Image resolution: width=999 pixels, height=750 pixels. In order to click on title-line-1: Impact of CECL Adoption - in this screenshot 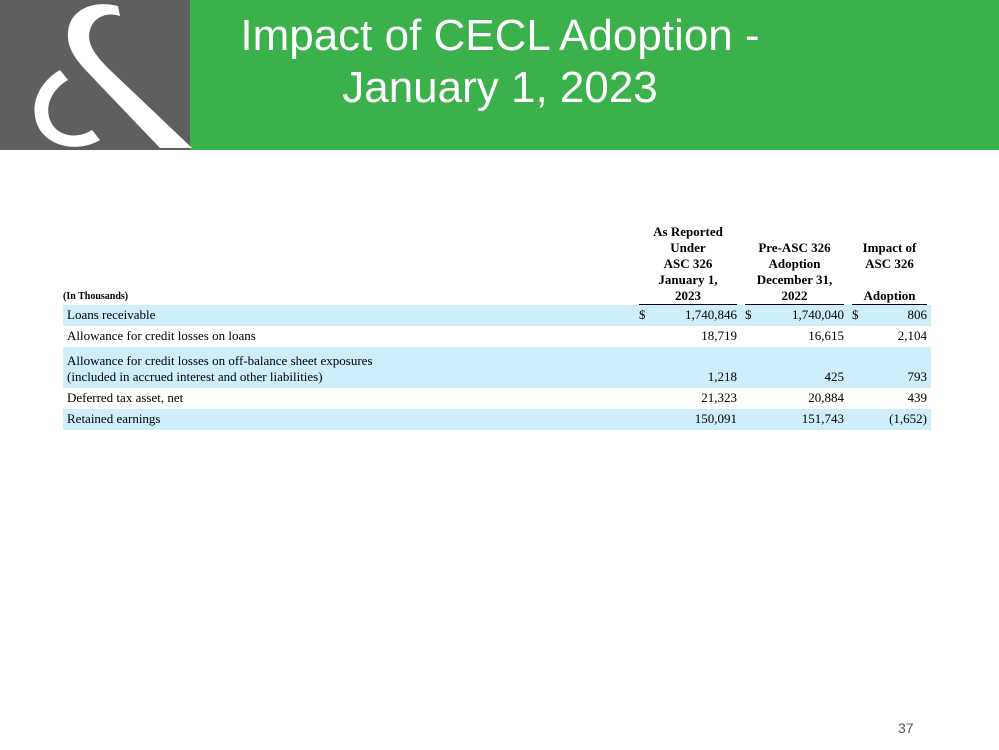, I will do `click(500, 35)`.